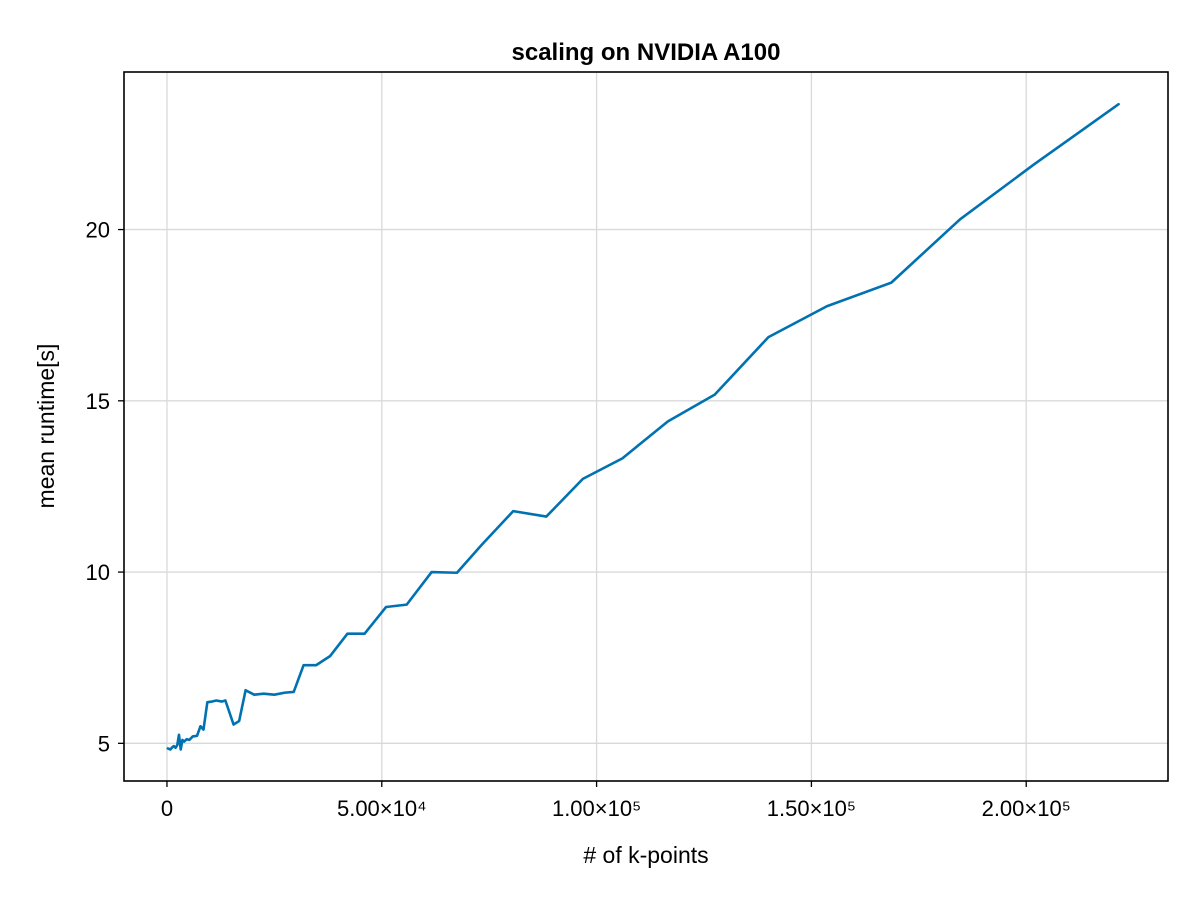 Image resolution: width=1200 pixels, height=900 pixels. Describe the element at coordinates (167, 808) in the screenshot. I see `x-tick-label-0: 0` at that location.